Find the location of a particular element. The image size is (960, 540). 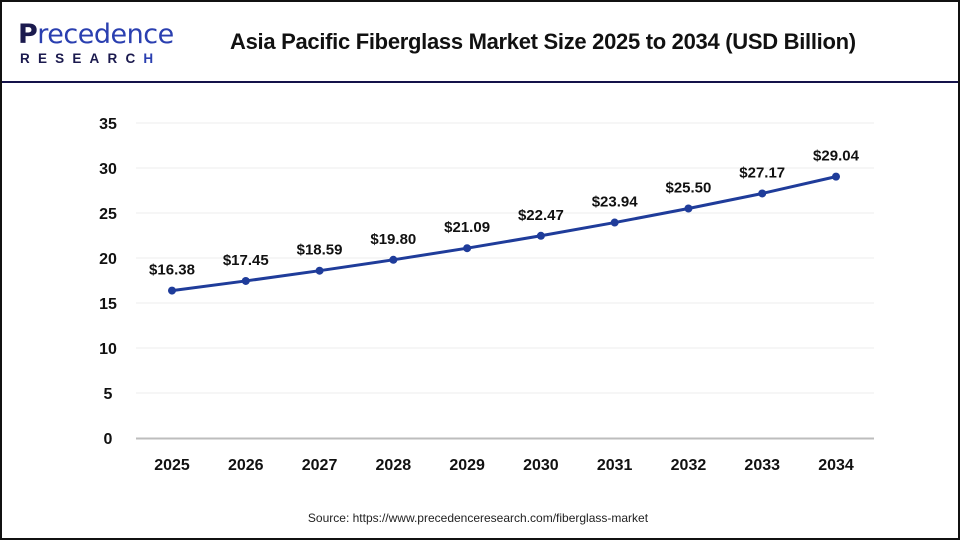

x-tick-label: 2026 is located at coordinates (246, 465).